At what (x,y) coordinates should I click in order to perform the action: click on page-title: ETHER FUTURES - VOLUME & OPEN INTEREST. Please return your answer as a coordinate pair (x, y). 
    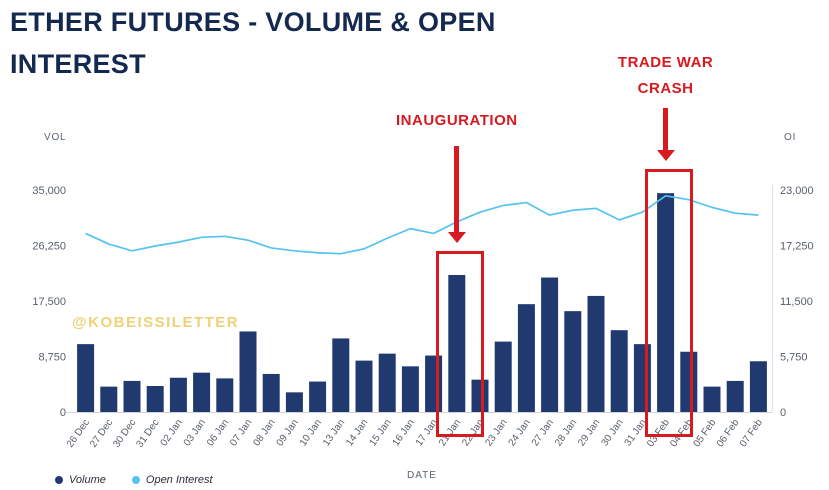
    Looking at the image, I should click on (253, 43).